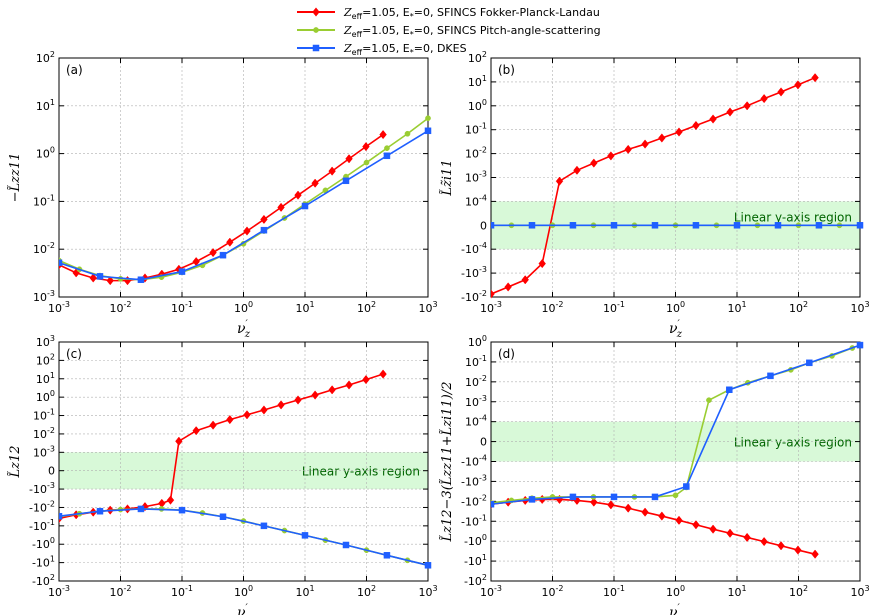 The width and height of the screenshot is (872, 615). What do you see at coordinates (45, 341) in the screenshot?
I see `y-tick-label: 10³` at bounding box center [45, 341].